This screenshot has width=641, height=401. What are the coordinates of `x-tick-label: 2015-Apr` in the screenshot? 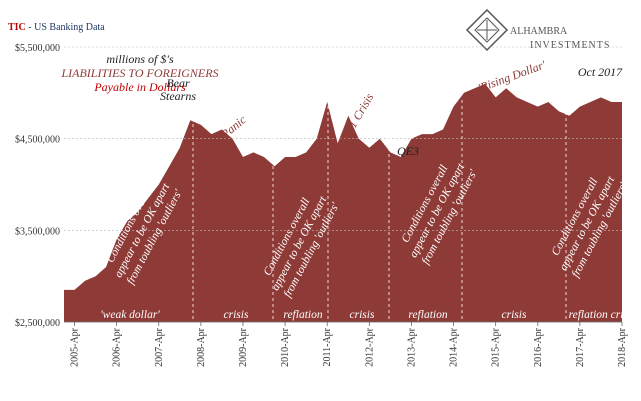 It's located at (496, 347).